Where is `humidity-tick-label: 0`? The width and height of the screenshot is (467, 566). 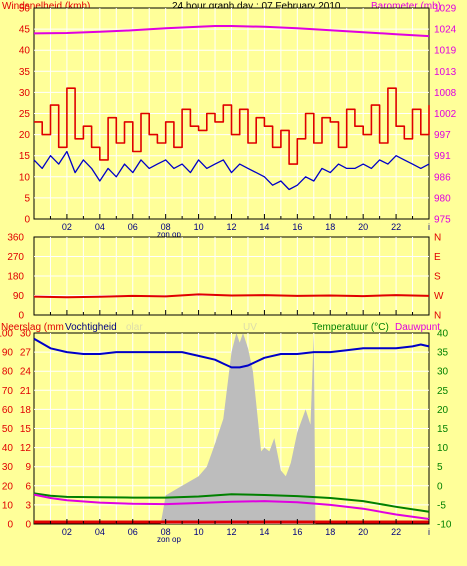 humidity-tick-label: 0 is located at coordinates (10, 525).